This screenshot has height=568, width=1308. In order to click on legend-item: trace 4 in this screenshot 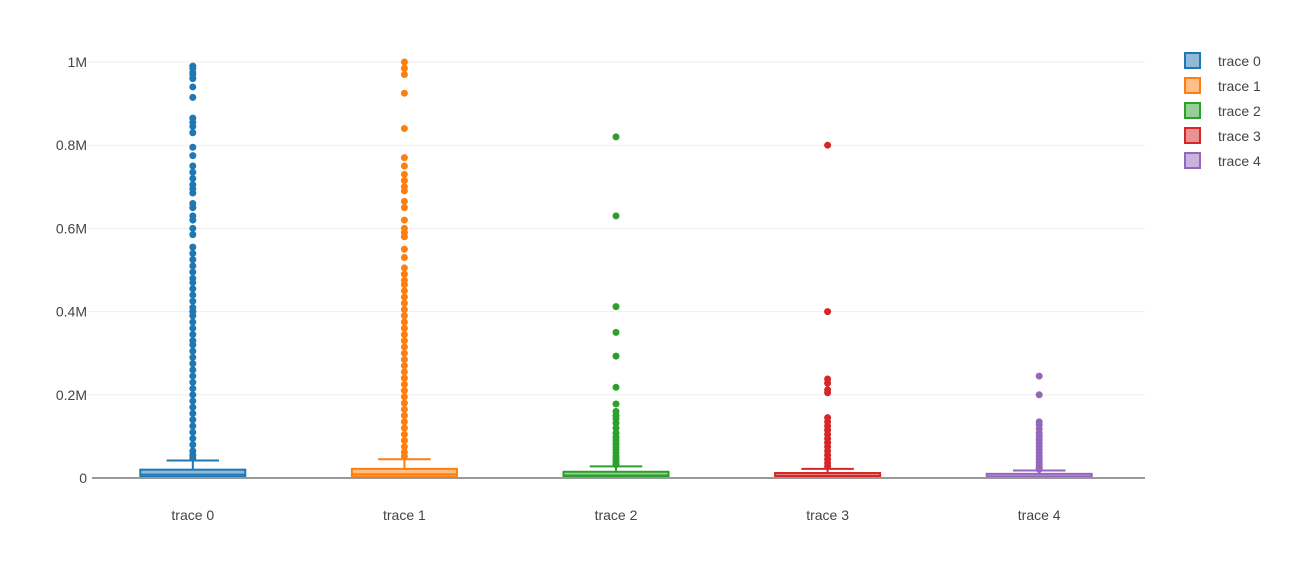, I will do `click(1222, 160)`.